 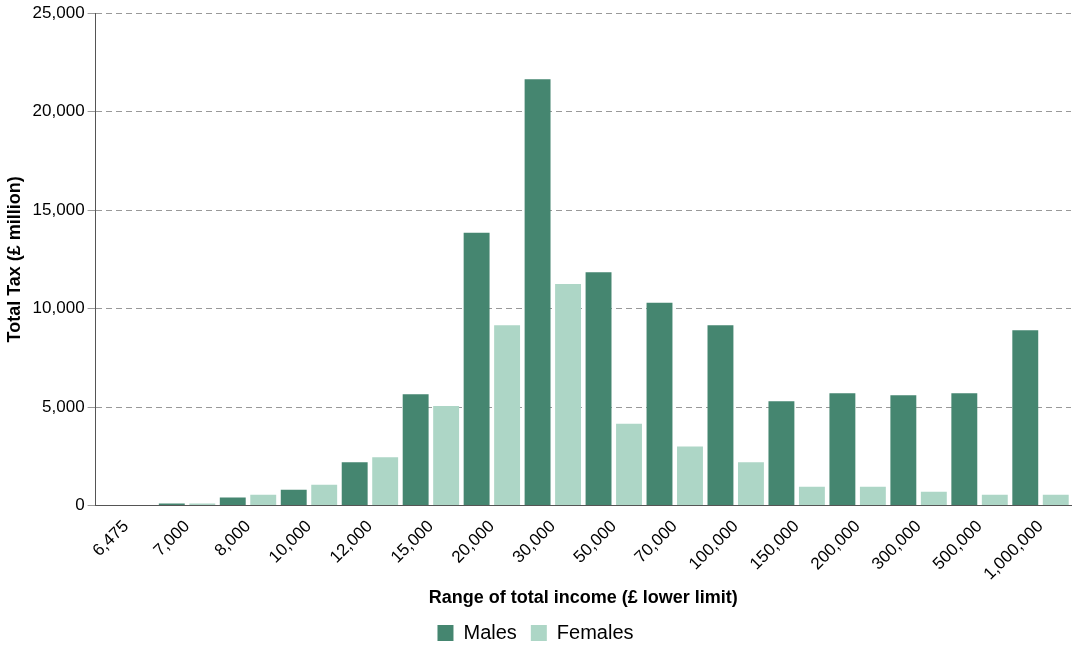 What do you see at coordinates (13, 259) in the screenshot?
I see `y-axis-title: Total Tax (£ million)` at bounding box center [13, 259].